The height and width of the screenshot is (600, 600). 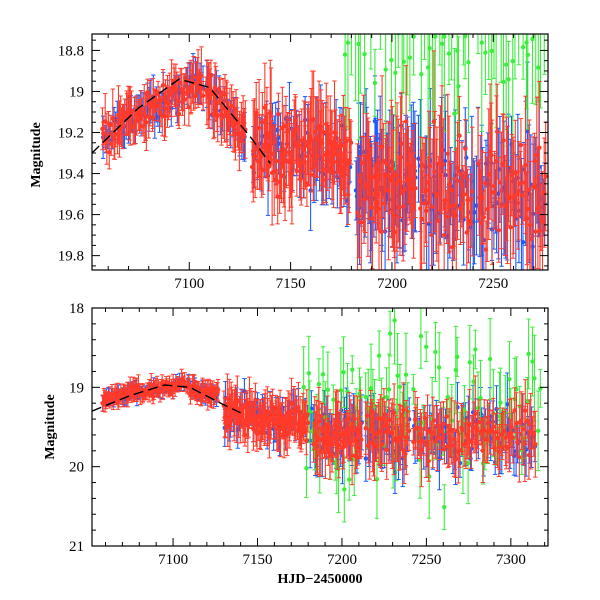 I want to click on x-tick-label: 7200, so click(x=342, y=560).